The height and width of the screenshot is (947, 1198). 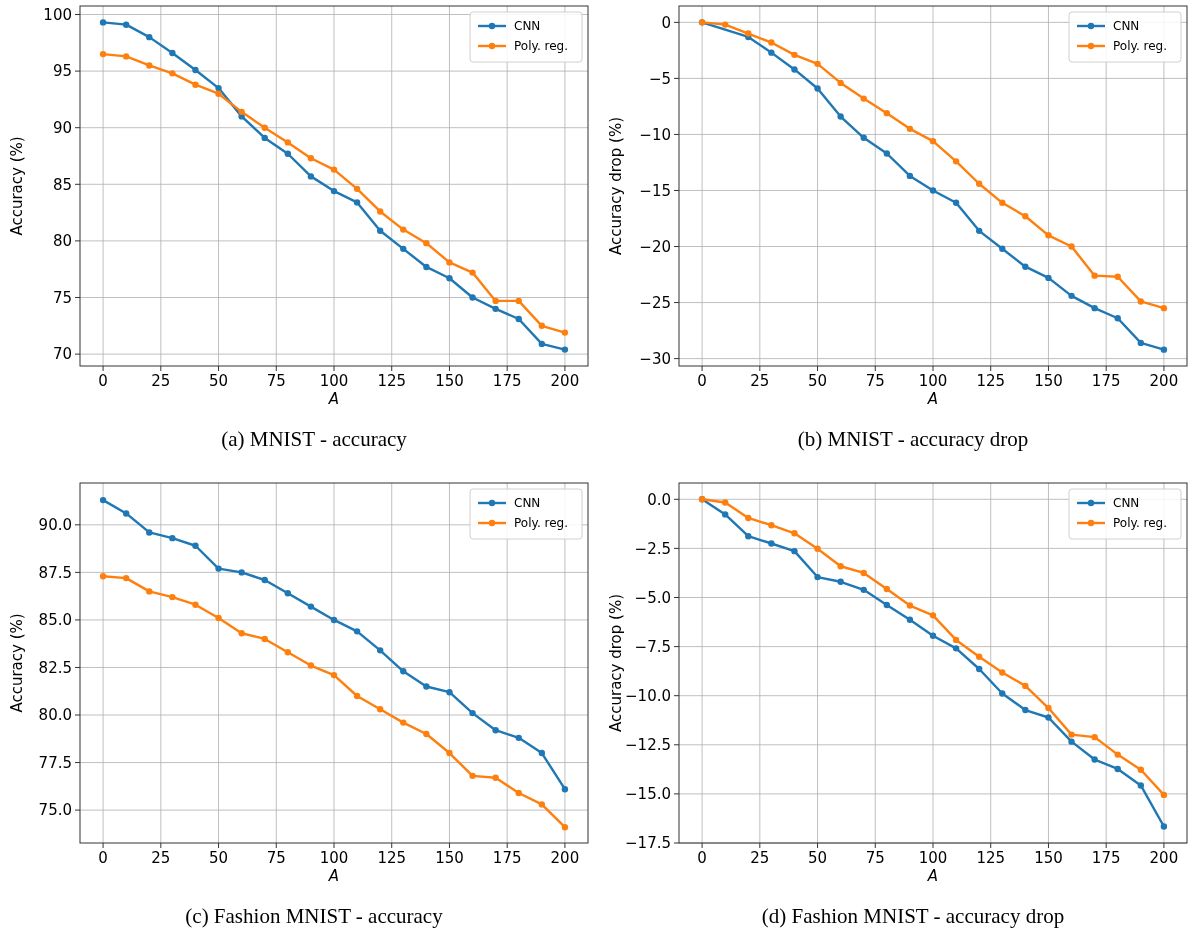 What do you see at coordinates (62, 241) in the screenshot?
I see `y-tick-label: 80` at bounding box center [62, 241].